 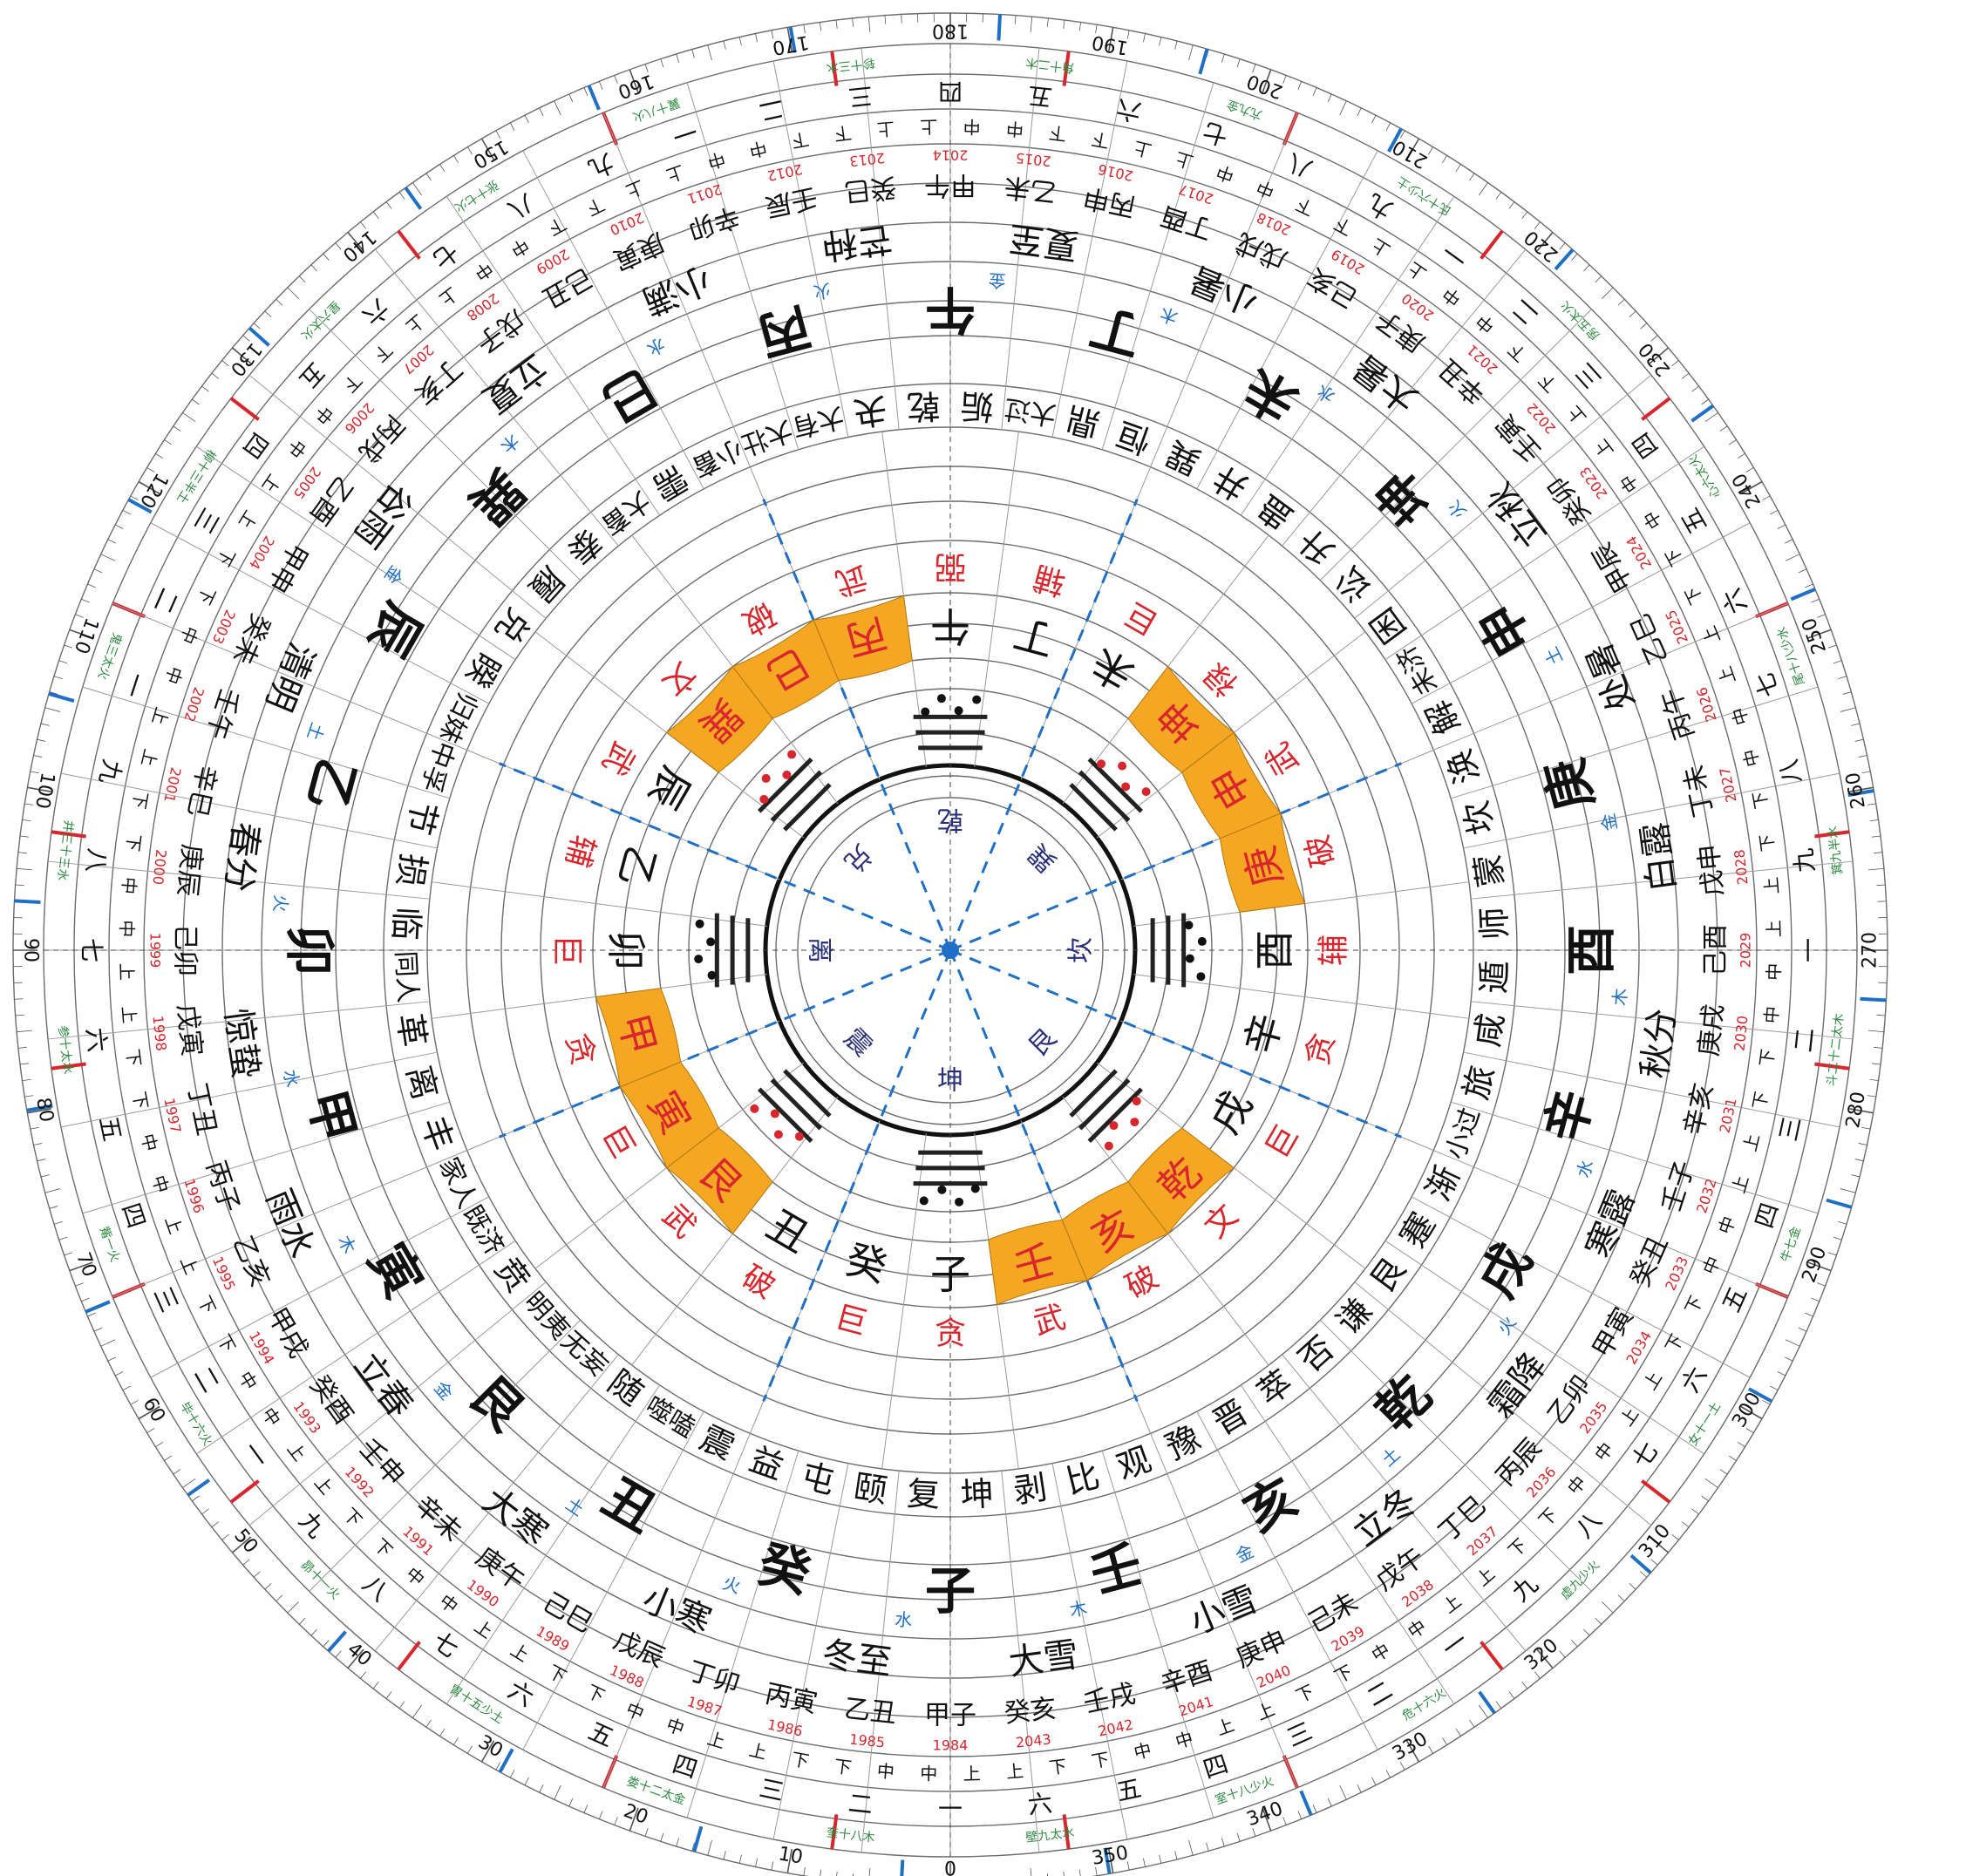 I want to click on mountain-outer: 丙, so click(x=785, y=331).